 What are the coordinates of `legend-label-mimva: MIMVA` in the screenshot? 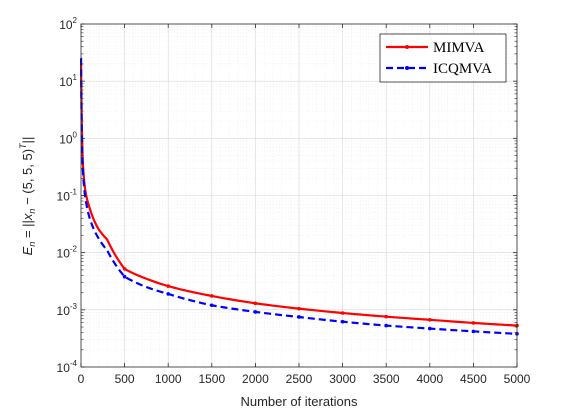 It's located at (459, 48).